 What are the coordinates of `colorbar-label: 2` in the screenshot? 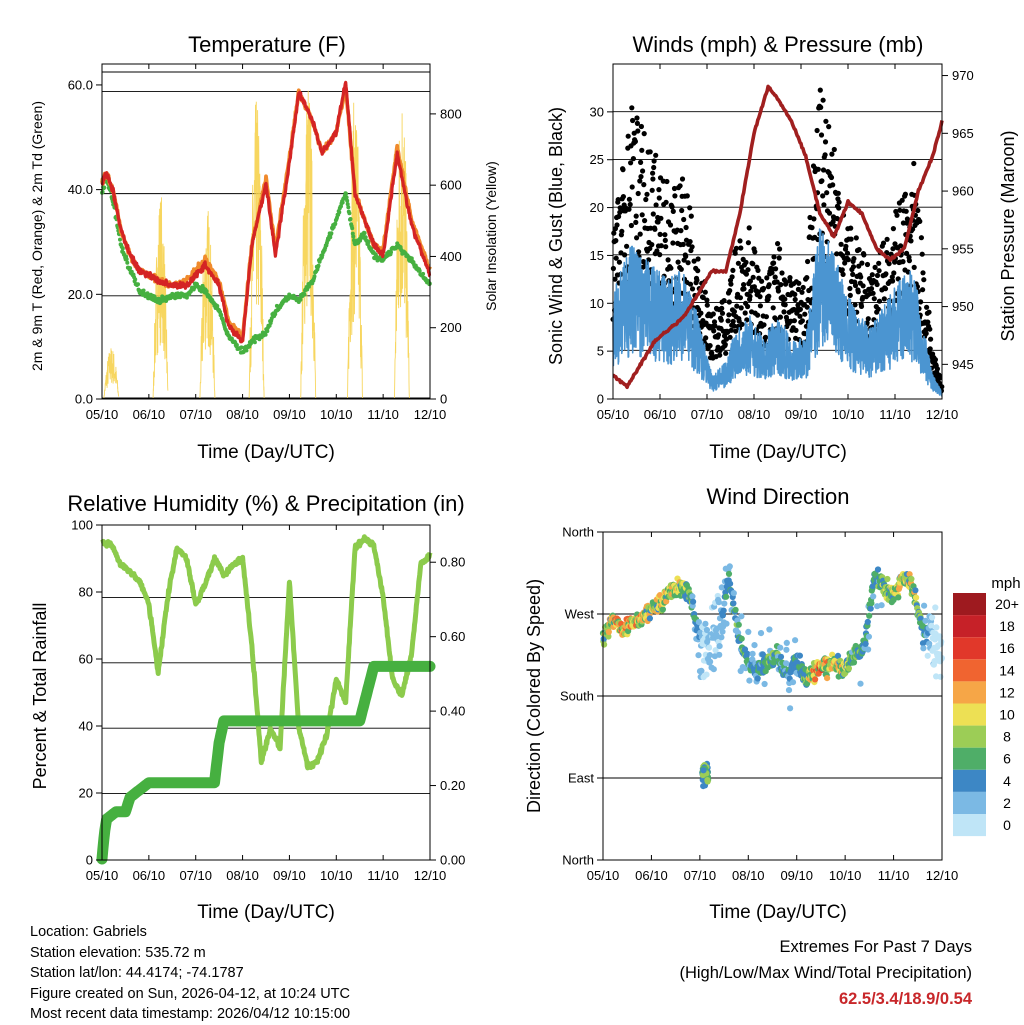 It's located at (1007, 803).